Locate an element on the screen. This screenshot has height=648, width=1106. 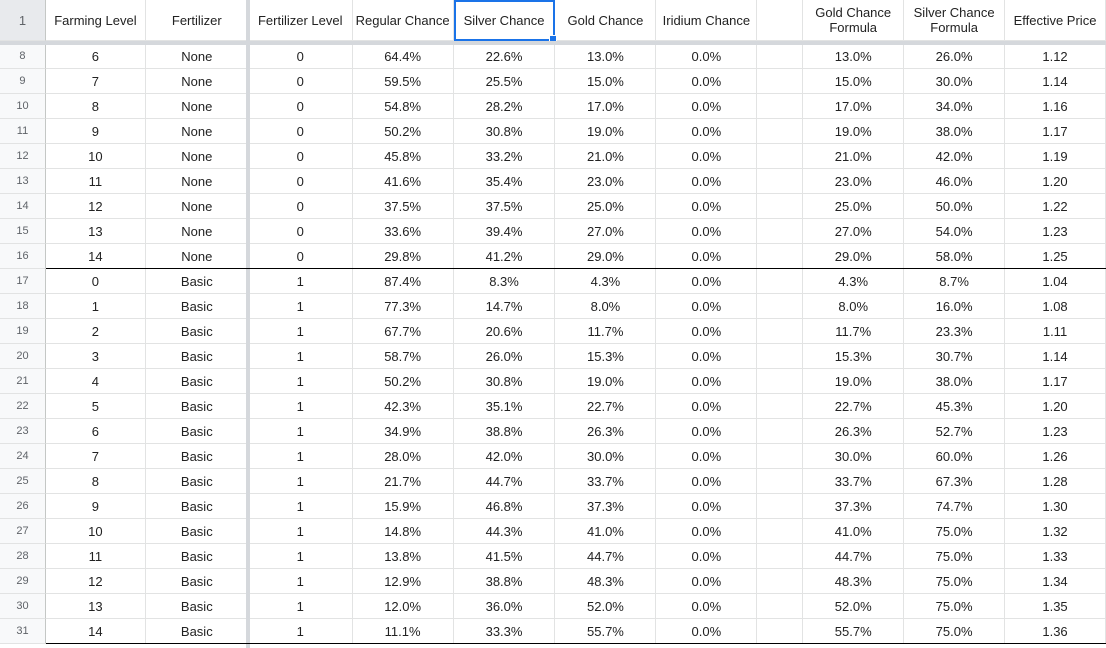
table-cell: 1.30 is located at coordinates (1055, 506).